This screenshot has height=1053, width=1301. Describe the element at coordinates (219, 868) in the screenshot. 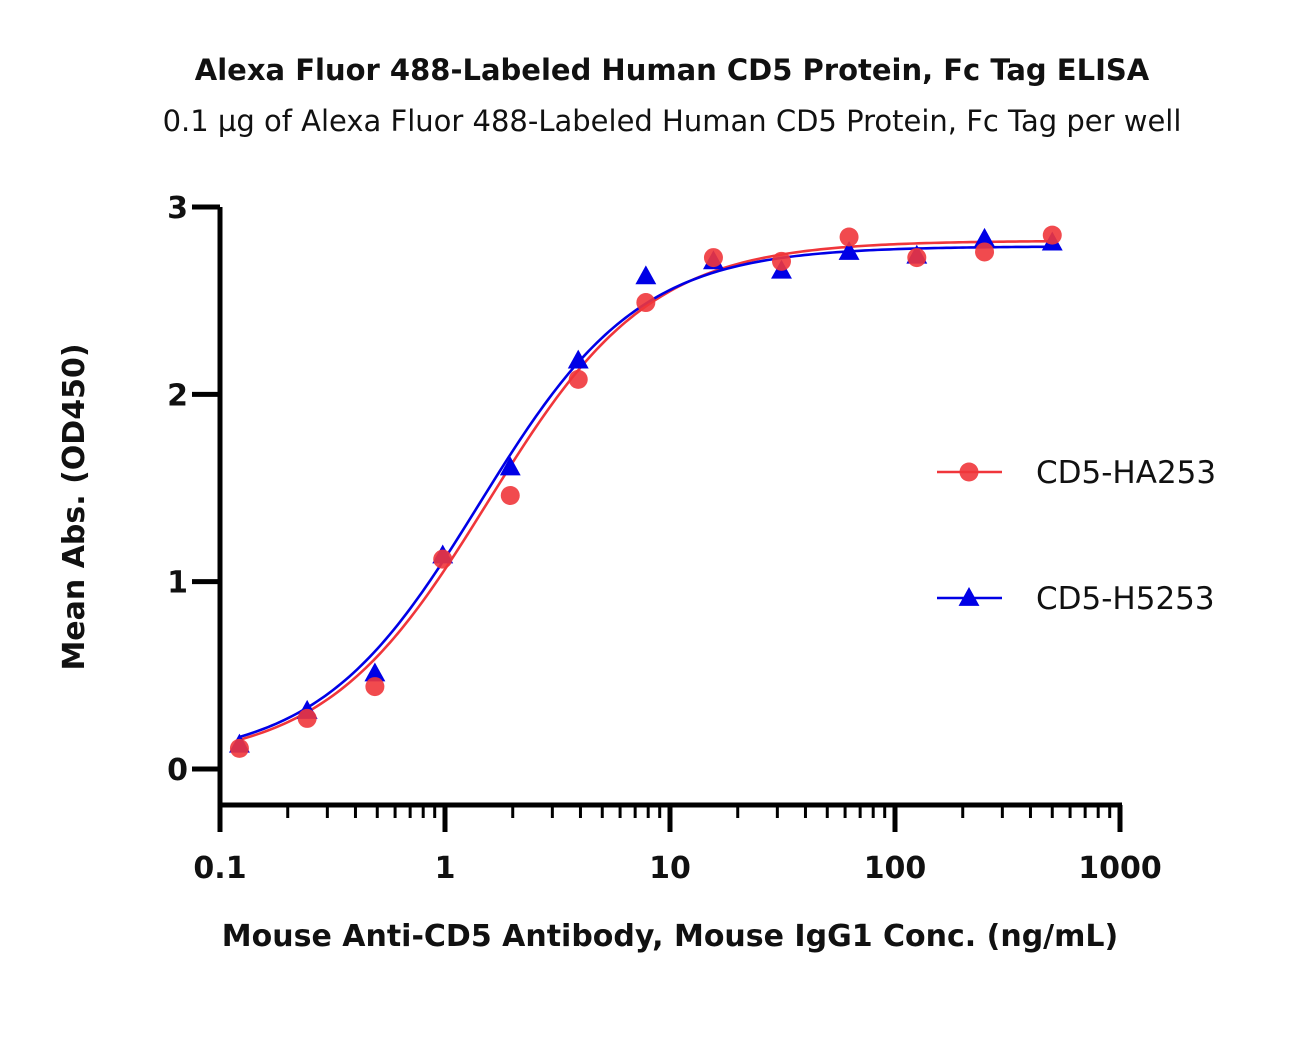

I see `x-tick-label: 0.1` at that location.